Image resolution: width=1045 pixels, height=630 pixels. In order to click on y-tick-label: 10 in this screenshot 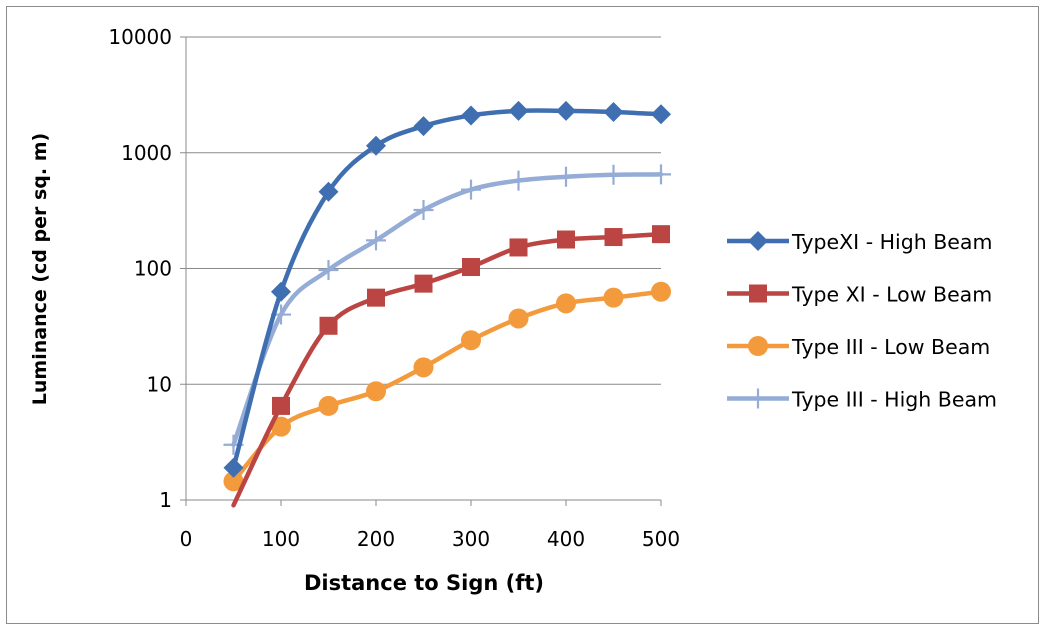, I will do `click(159, 384)`.